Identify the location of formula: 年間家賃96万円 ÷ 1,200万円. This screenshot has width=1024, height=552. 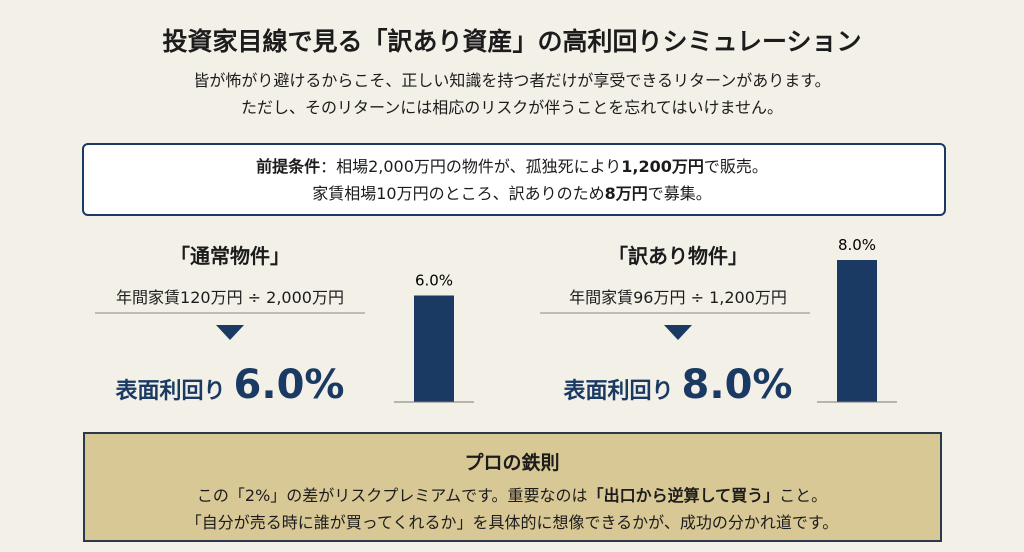
(678, 297).